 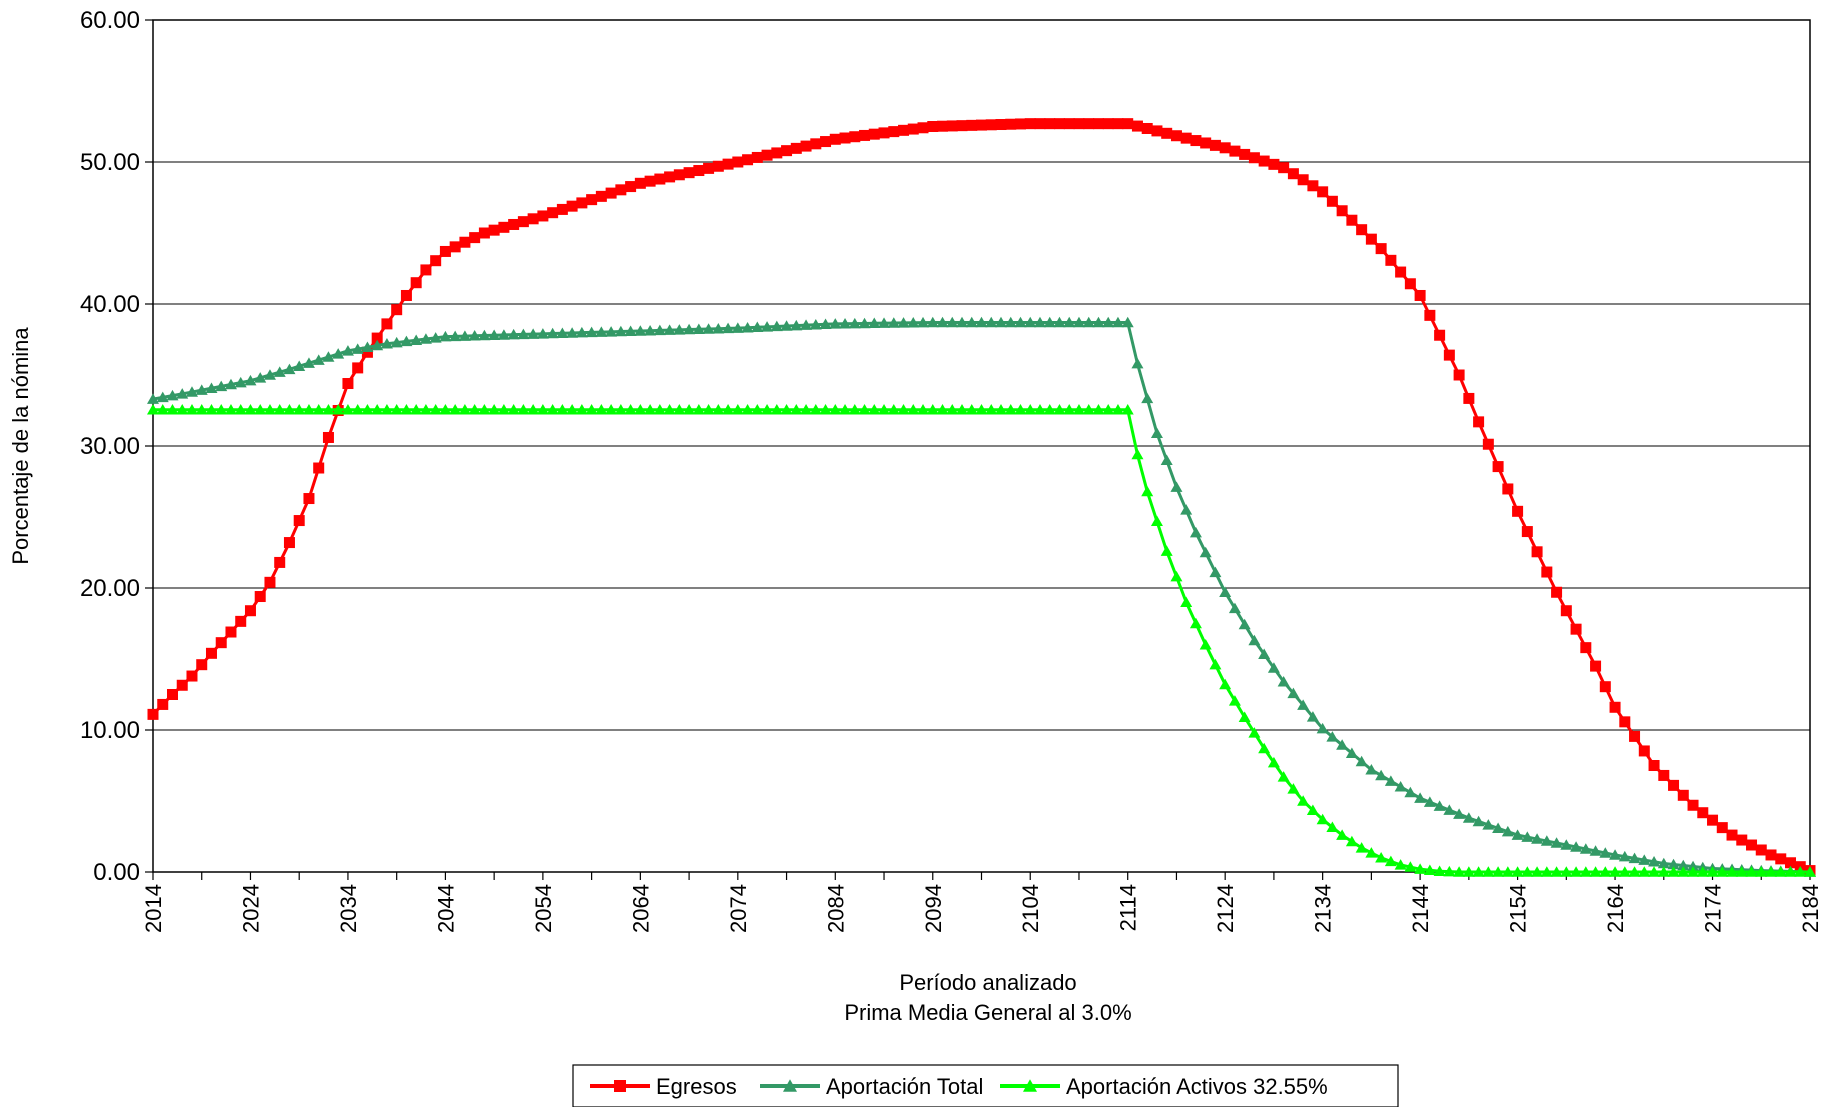 What do you see at coordinates (1323, 908) in the screenshot?
I see `x-tick-label: 2134` at bounding box center [1323, 908].